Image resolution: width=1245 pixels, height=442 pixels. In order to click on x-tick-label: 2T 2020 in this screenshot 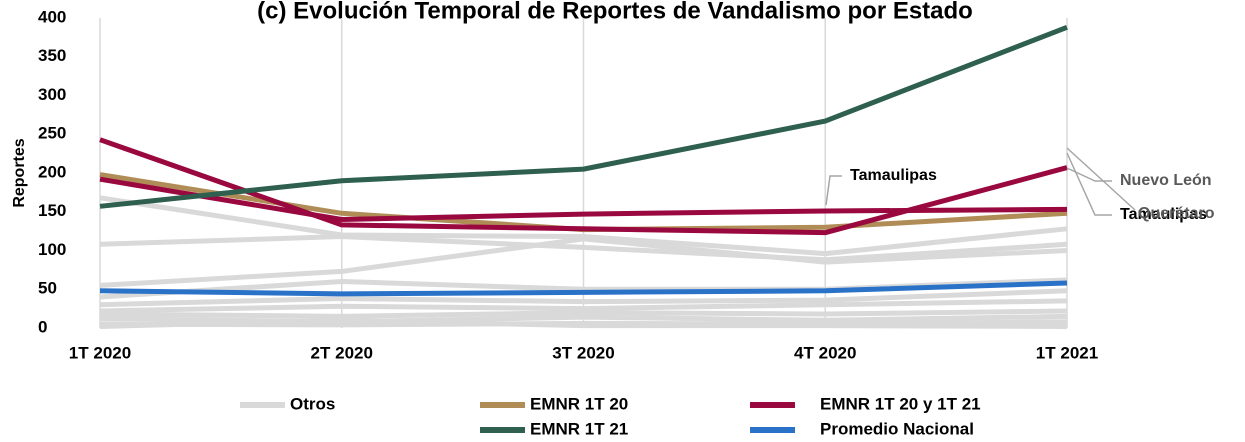, I will do `click(342, 352)`.